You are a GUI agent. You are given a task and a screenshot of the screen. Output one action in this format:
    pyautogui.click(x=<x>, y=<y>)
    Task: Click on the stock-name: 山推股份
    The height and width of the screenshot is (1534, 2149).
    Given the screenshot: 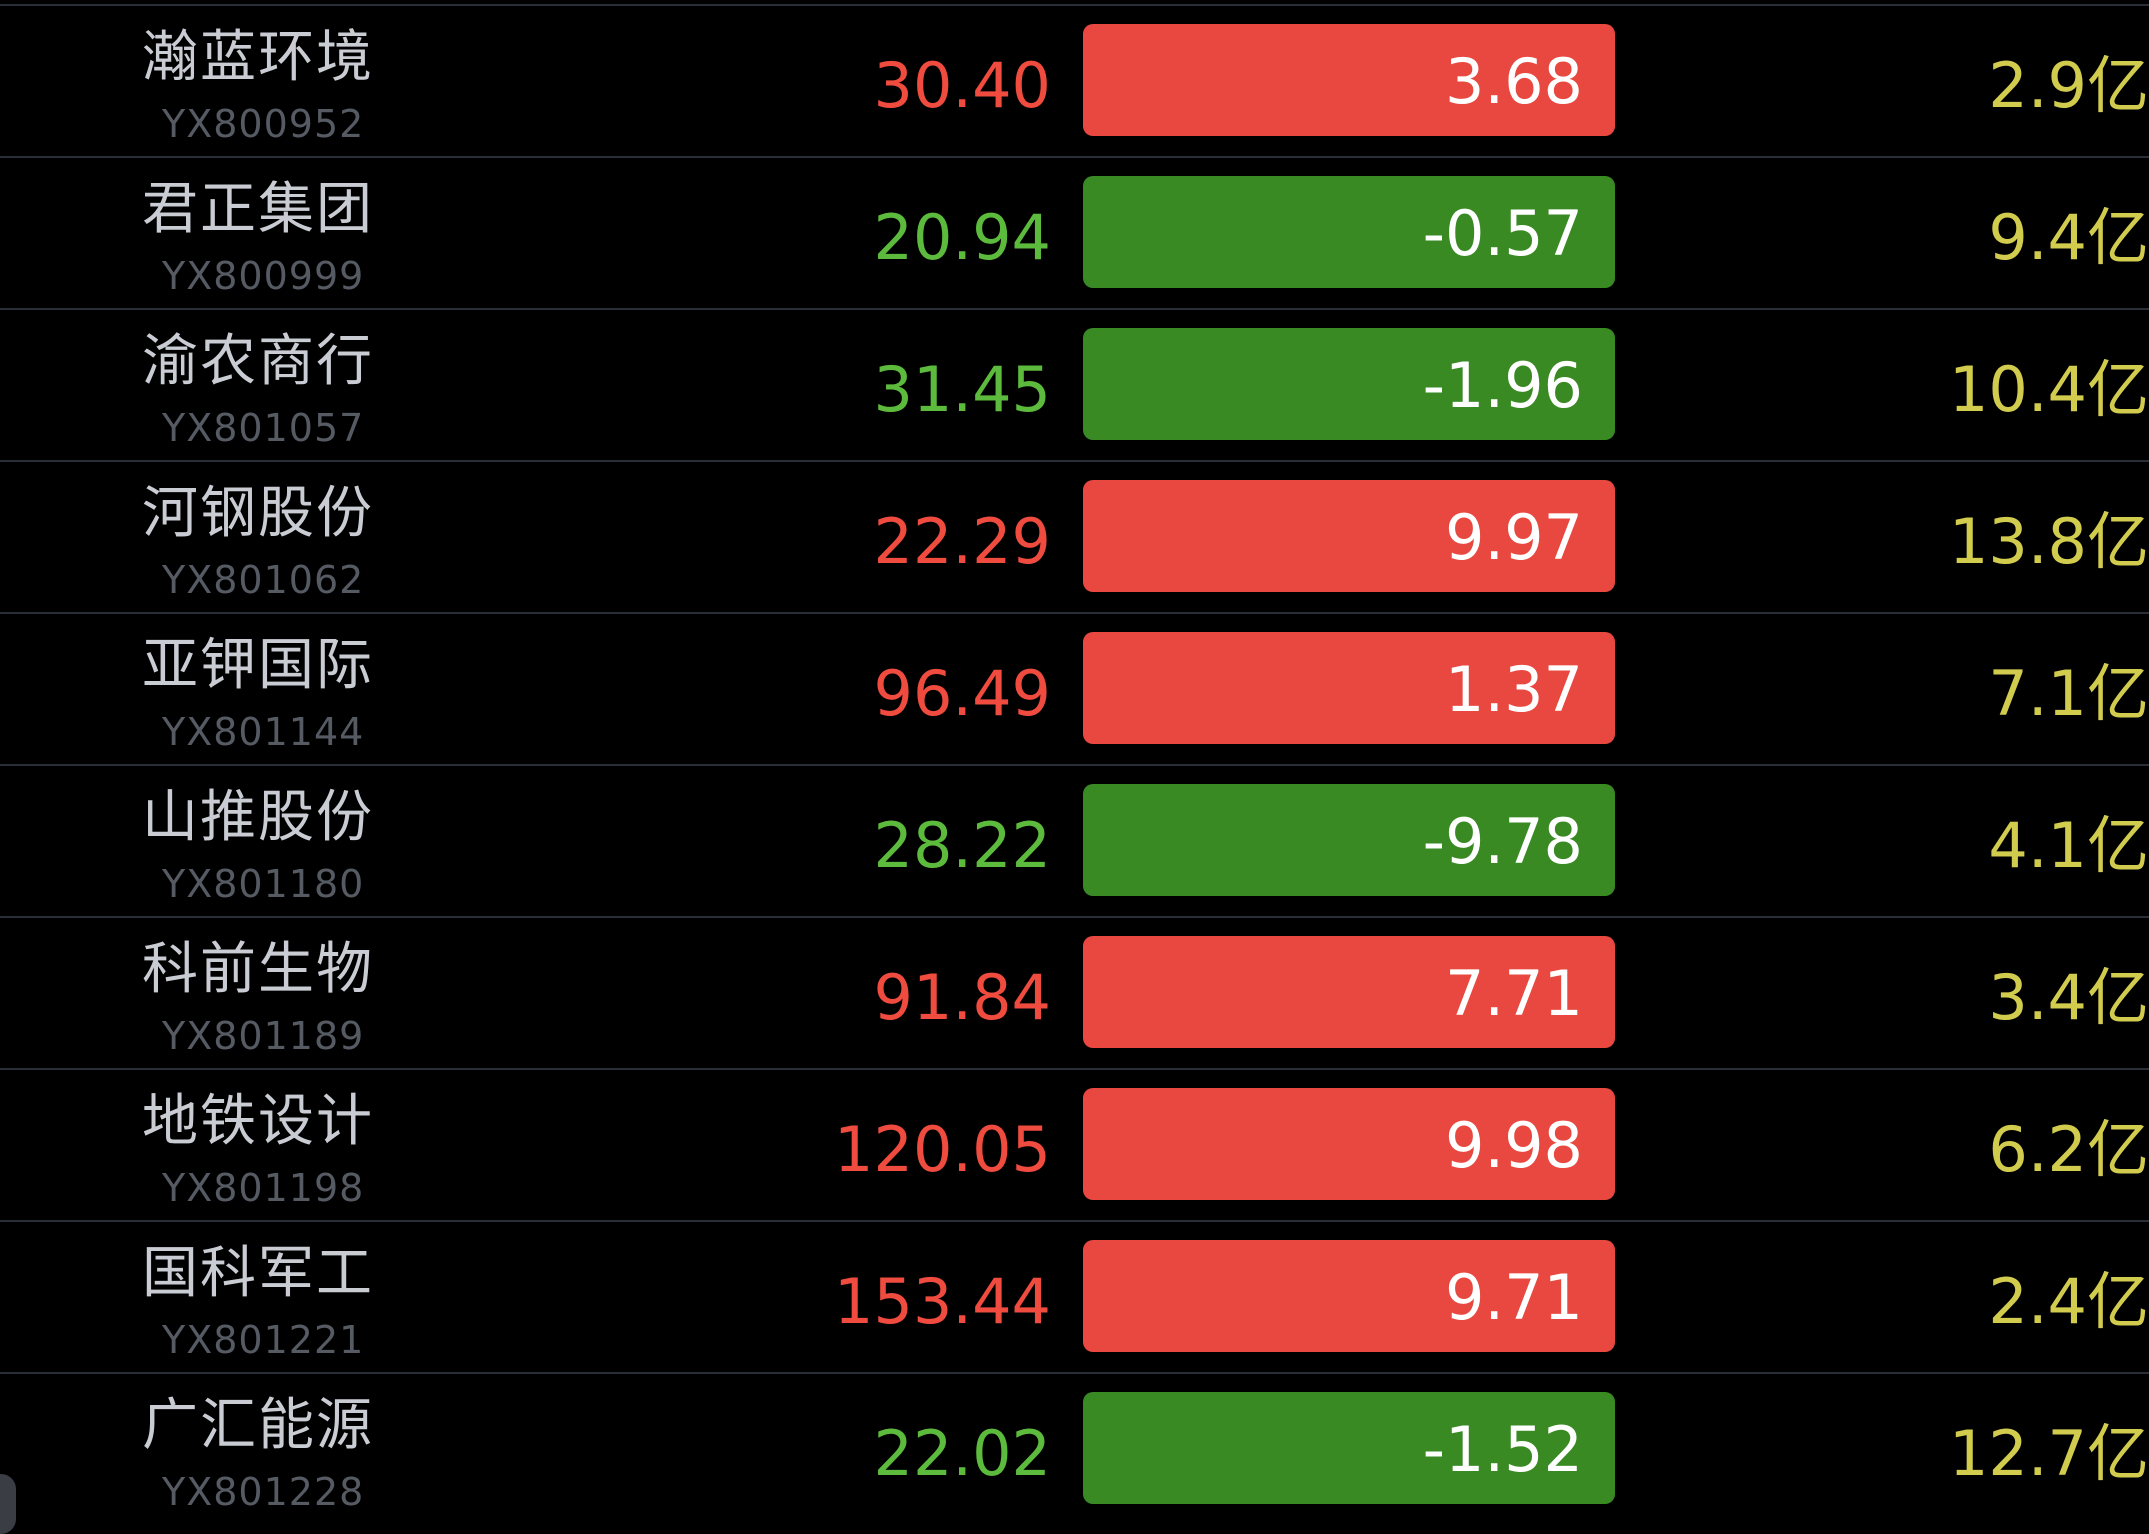 What is the action you would take?
    pyautogui.click(x=258, y=817)
    